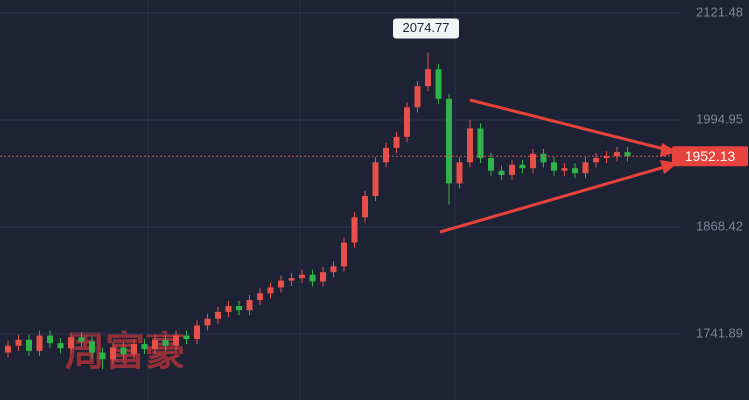  What do you see at coordinates (669, 150) in the screenshot?
I see `arrow-head` at bounding box center [669, 150].